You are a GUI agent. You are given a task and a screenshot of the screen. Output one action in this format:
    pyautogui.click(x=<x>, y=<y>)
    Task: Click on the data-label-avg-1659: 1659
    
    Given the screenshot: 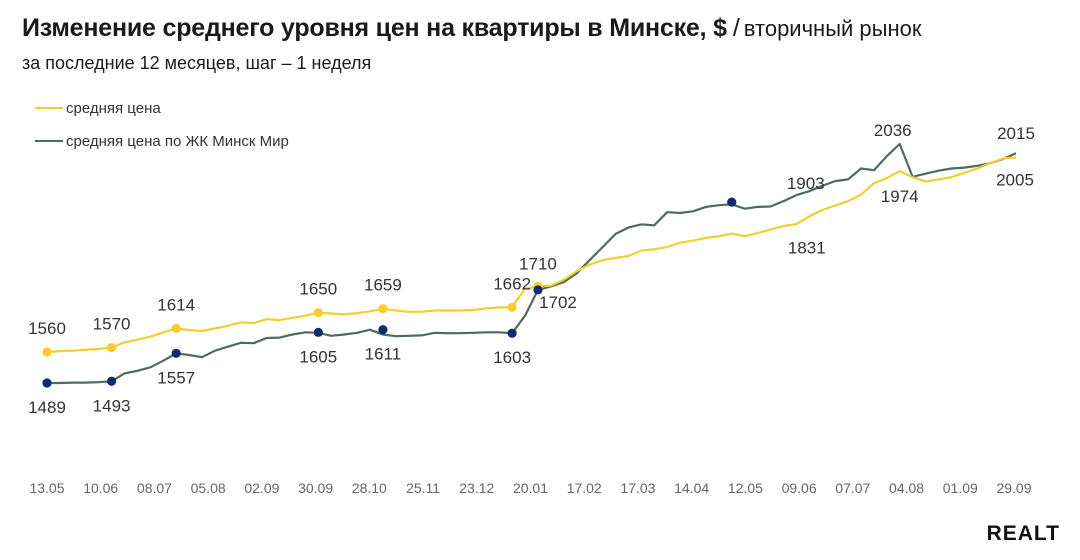 What is the action you would take?
    pyautogui.click(x=383, y=285)
    